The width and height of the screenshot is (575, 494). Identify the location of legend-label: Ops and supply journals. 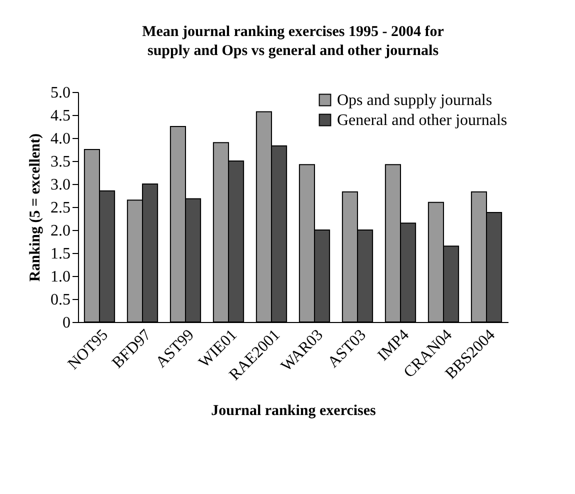
(414, 100).